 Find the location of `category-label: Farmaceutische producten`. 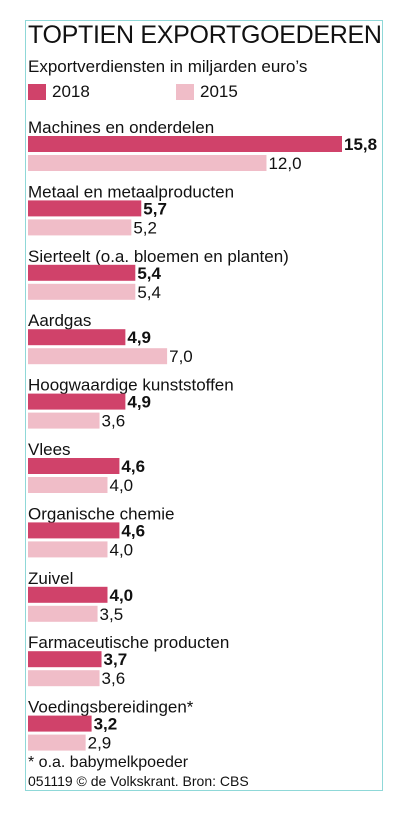

category-label: Farmaceutische producten is located at coordinates (128, 642).